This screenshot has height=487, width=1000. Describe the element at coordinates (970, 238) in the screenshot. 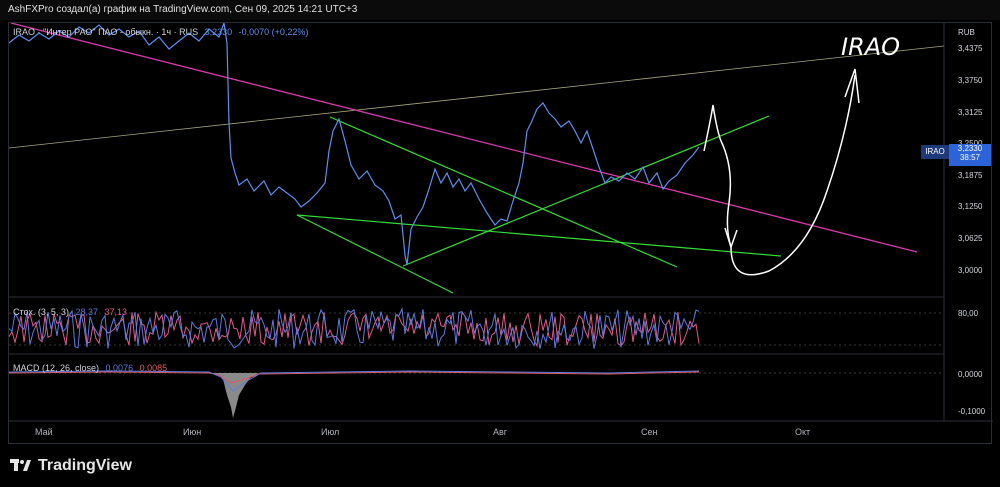

I see `price-axis-tick: 3,0625` at that location.